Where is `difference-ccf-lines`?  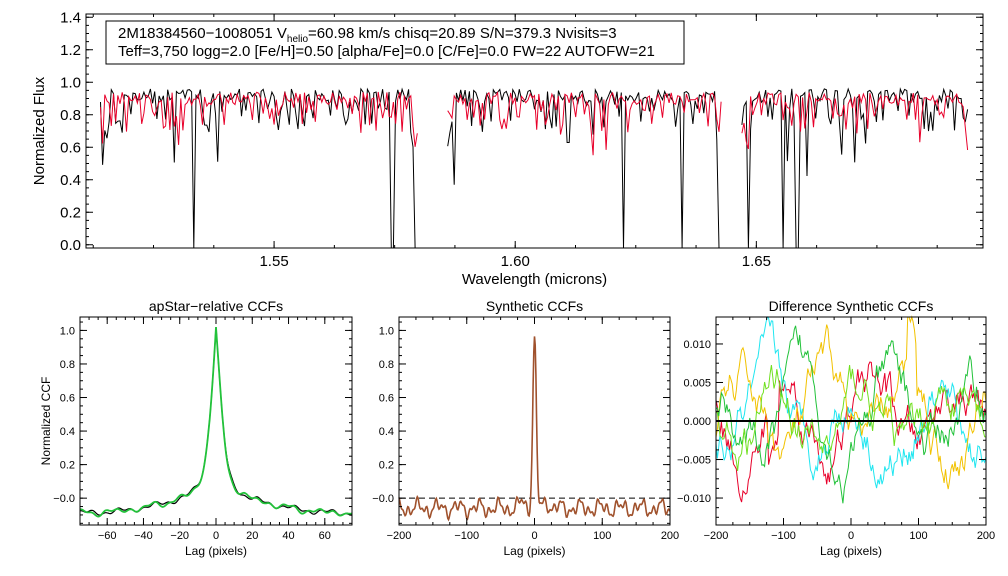 difference-ccf-lines is located at coordinates (851, 409).